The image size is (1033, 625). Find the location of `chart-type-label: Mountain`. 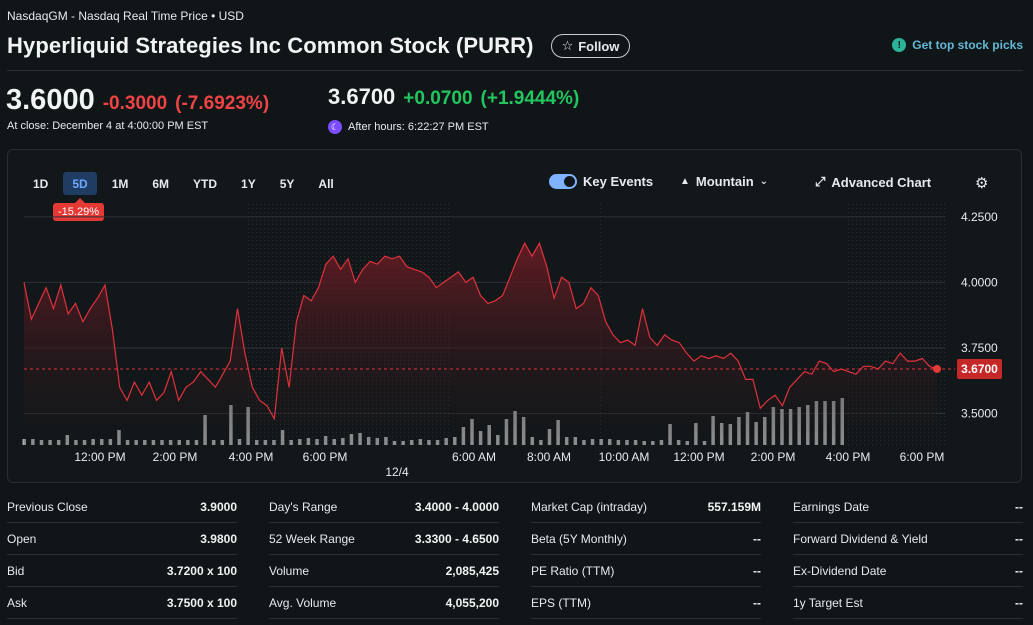

chart-type-label: Mountain is located at coordinates (724, 181).